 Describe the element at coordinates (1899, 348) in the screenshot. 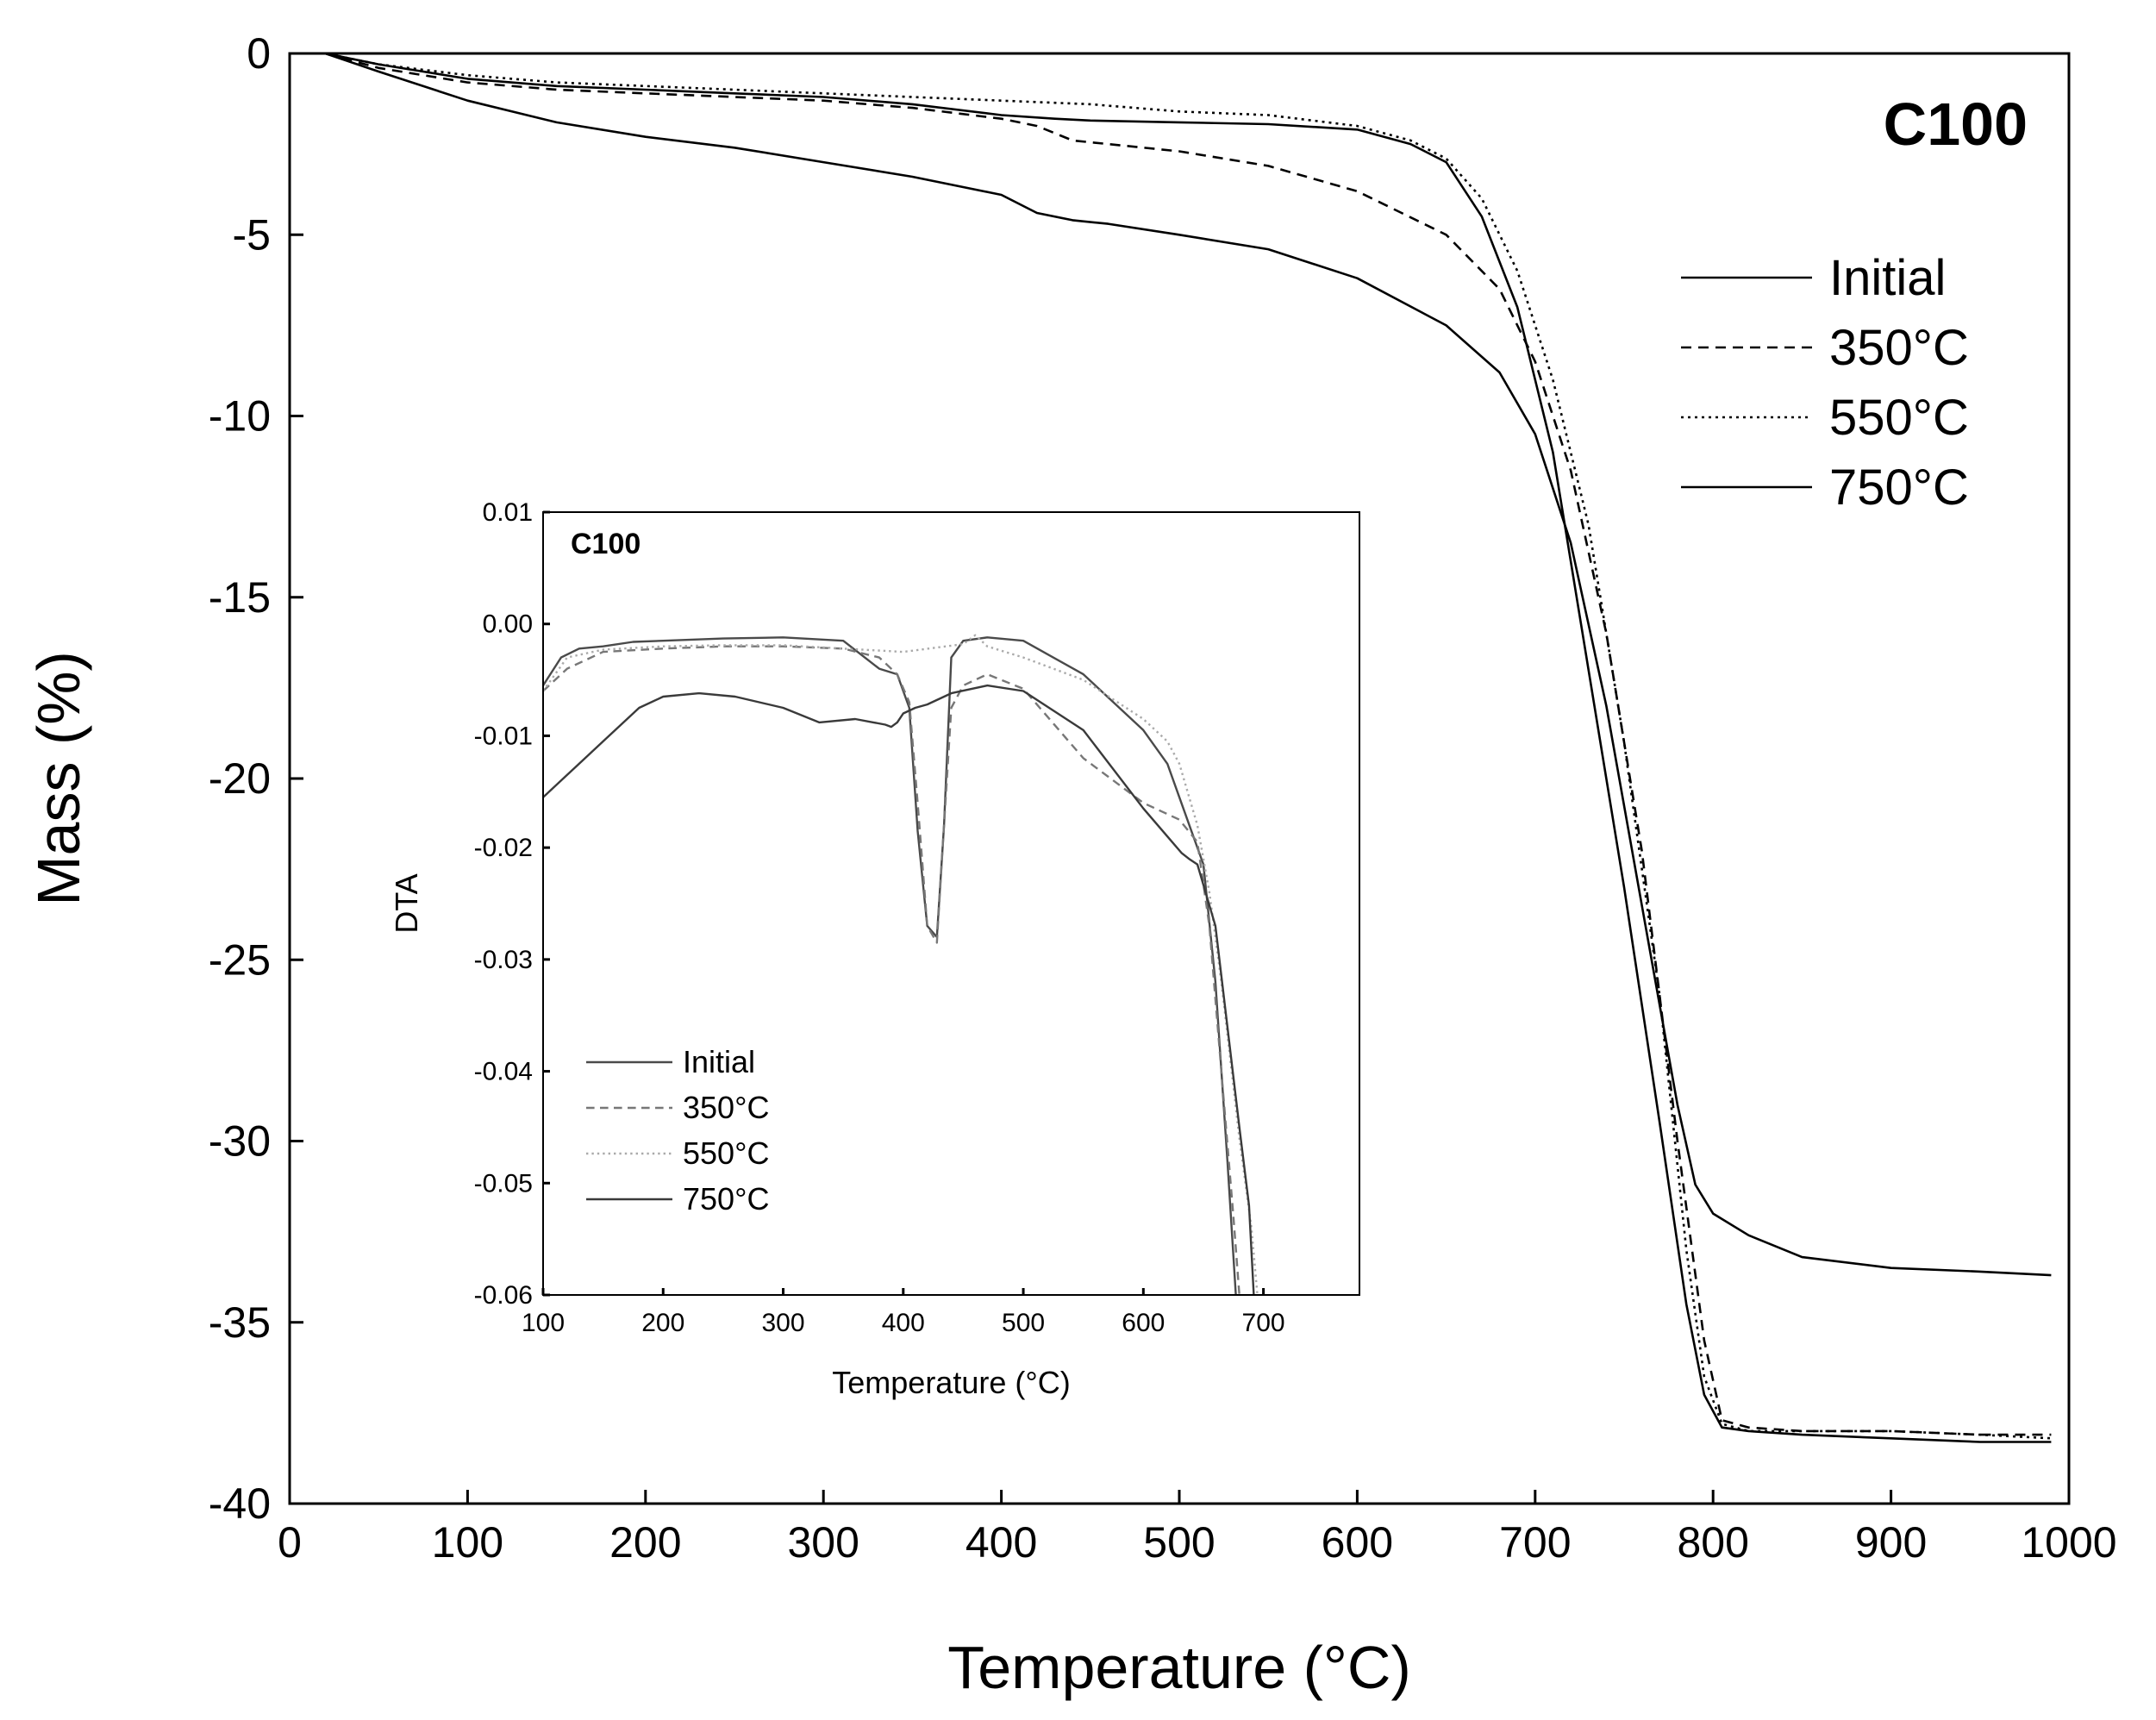

I see `main-legend-label: 350°C` at that location.